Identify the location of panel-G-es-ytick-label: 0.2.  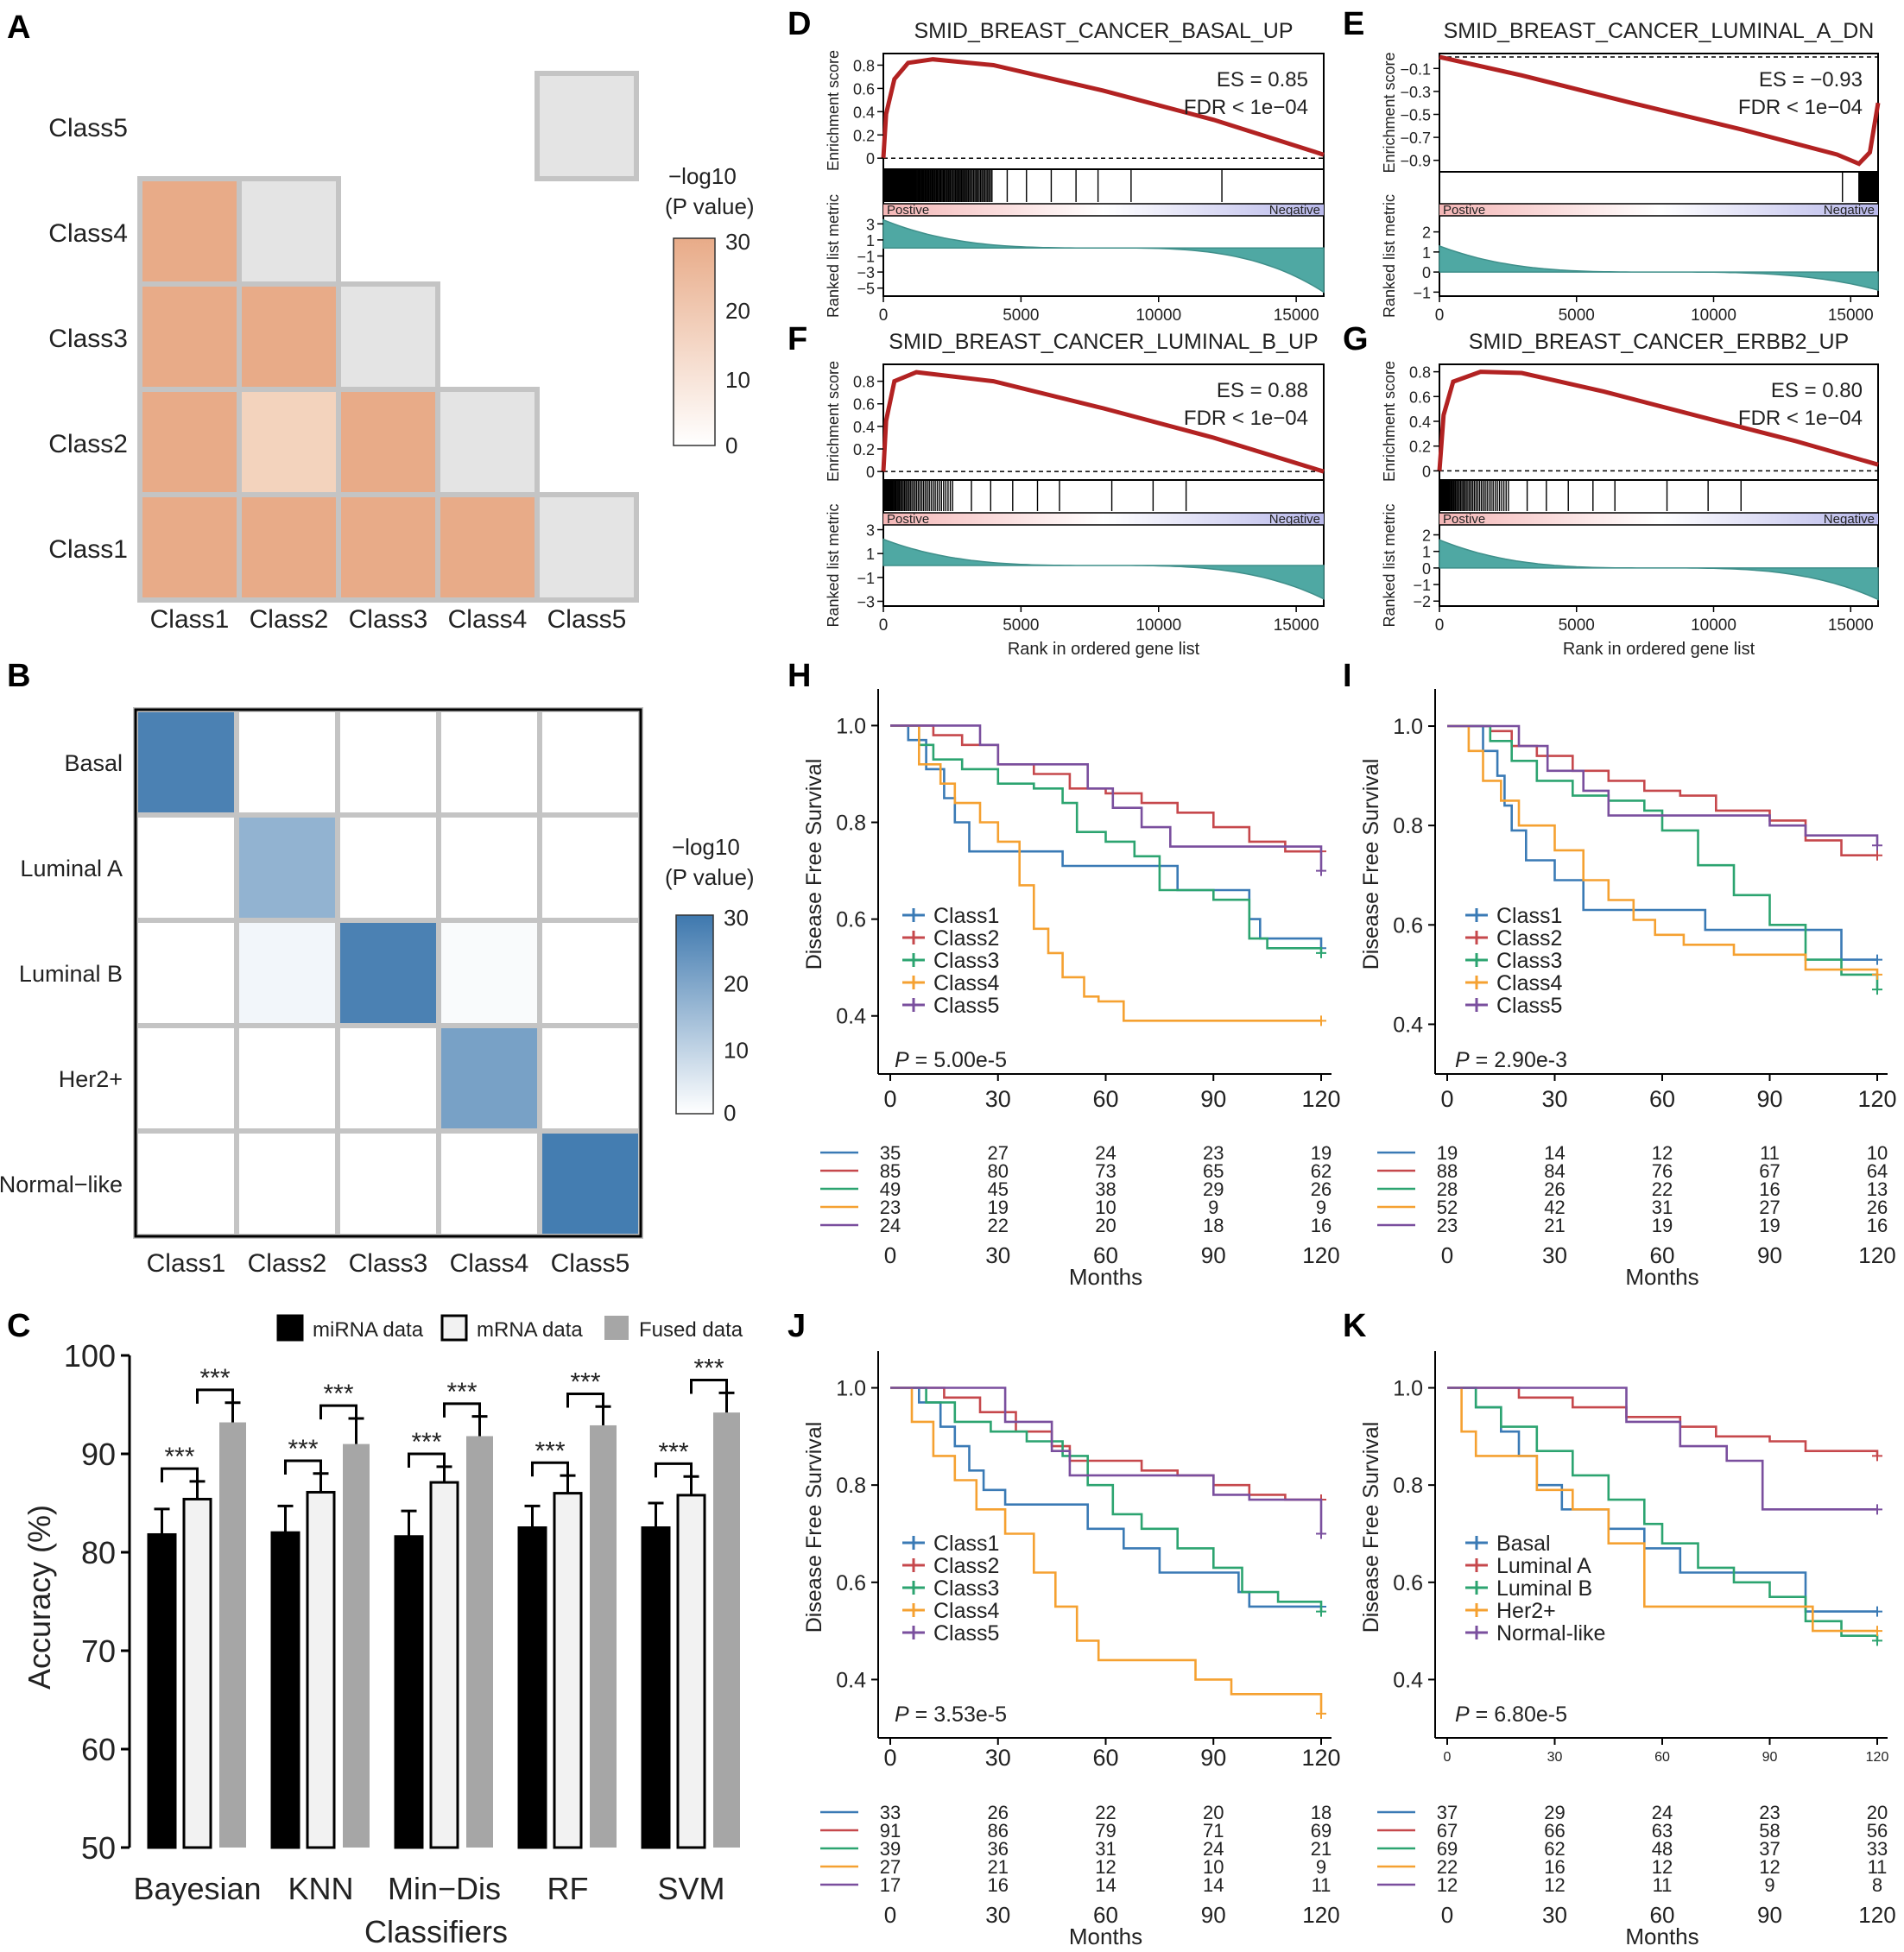
(1420, 447).